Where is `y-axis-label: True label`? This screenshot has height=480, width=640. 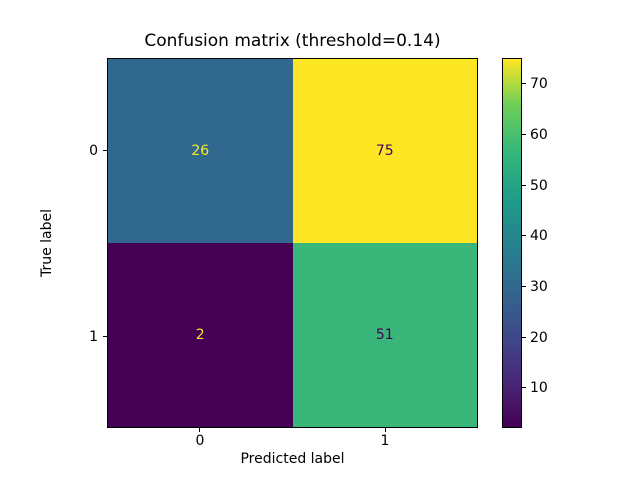 y-axis-label: True label is located at coordinates (47, 243).